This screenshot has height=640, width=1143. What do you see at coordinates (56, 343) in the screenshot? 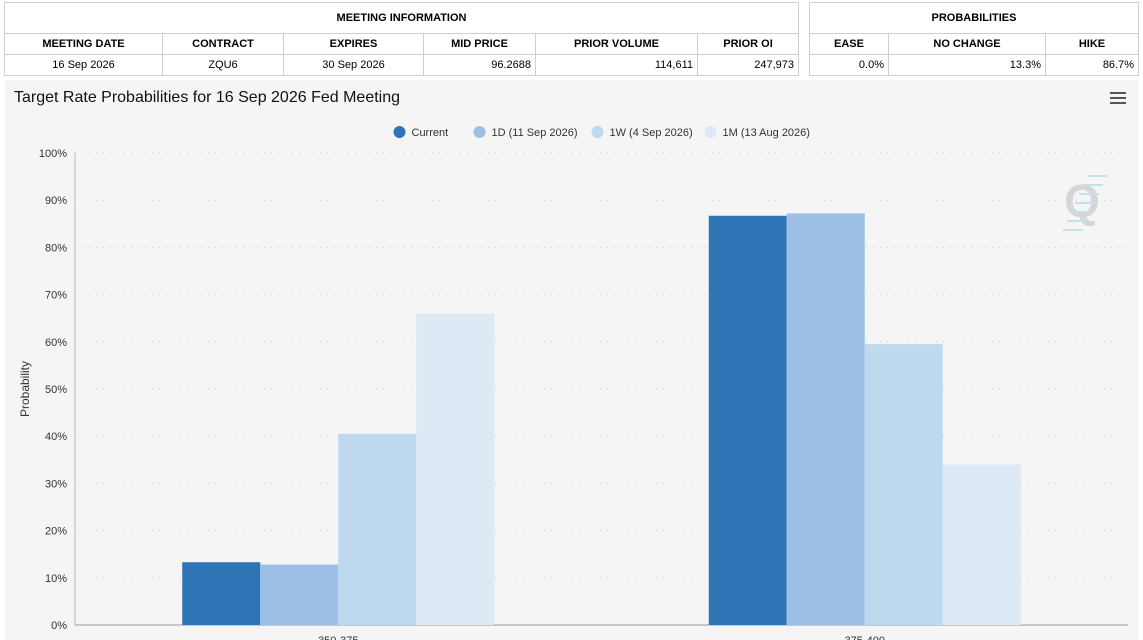
I see `y-tick-label: 60%` at bounding box center [56, 343].